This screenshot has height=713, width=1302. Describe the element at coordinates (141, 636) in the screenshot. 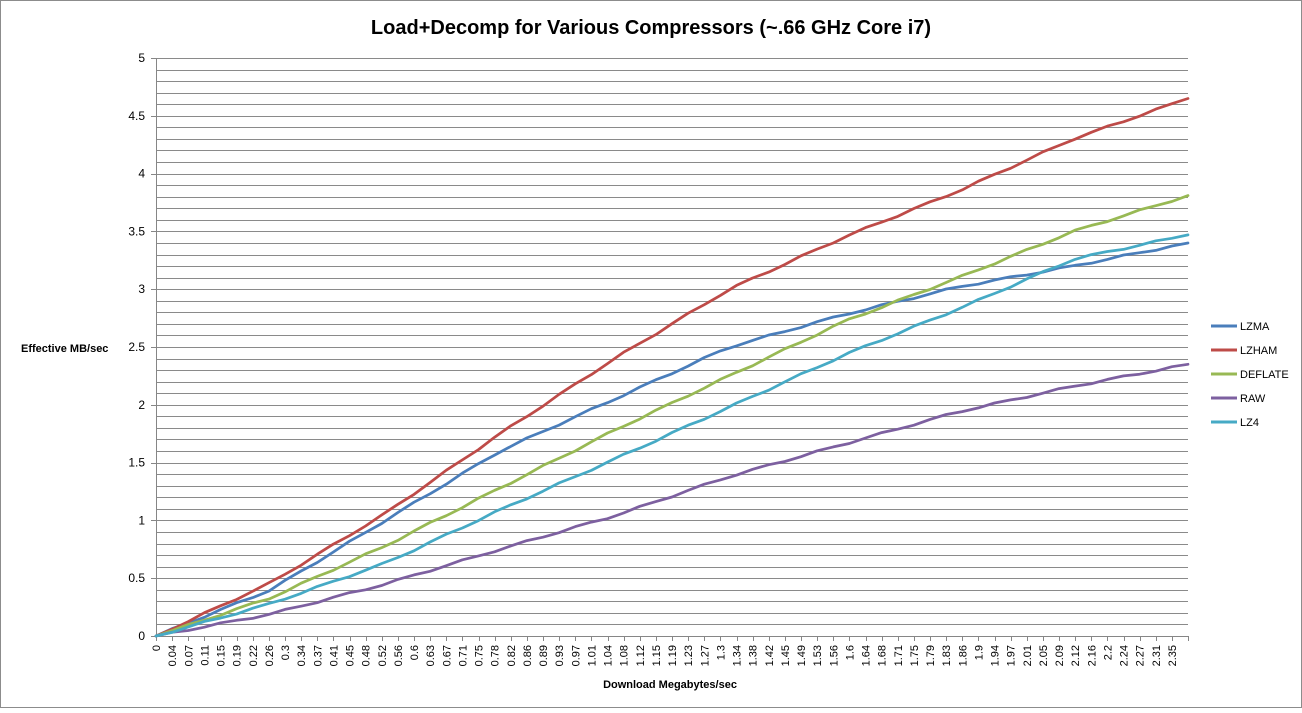

I see `y-tick-label: 0` at that location.